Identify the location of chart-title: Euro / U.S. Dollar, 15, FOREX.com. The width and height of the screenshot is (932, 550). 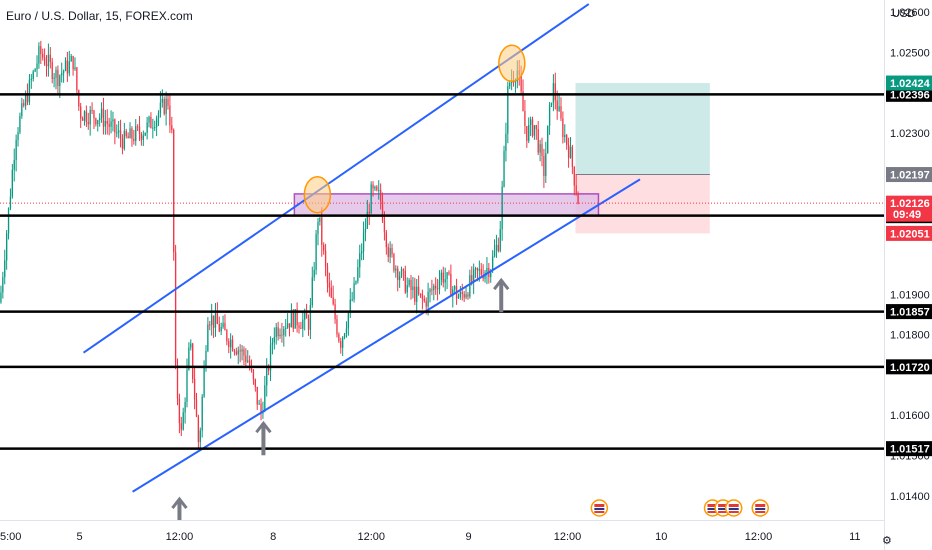
(99, 16).